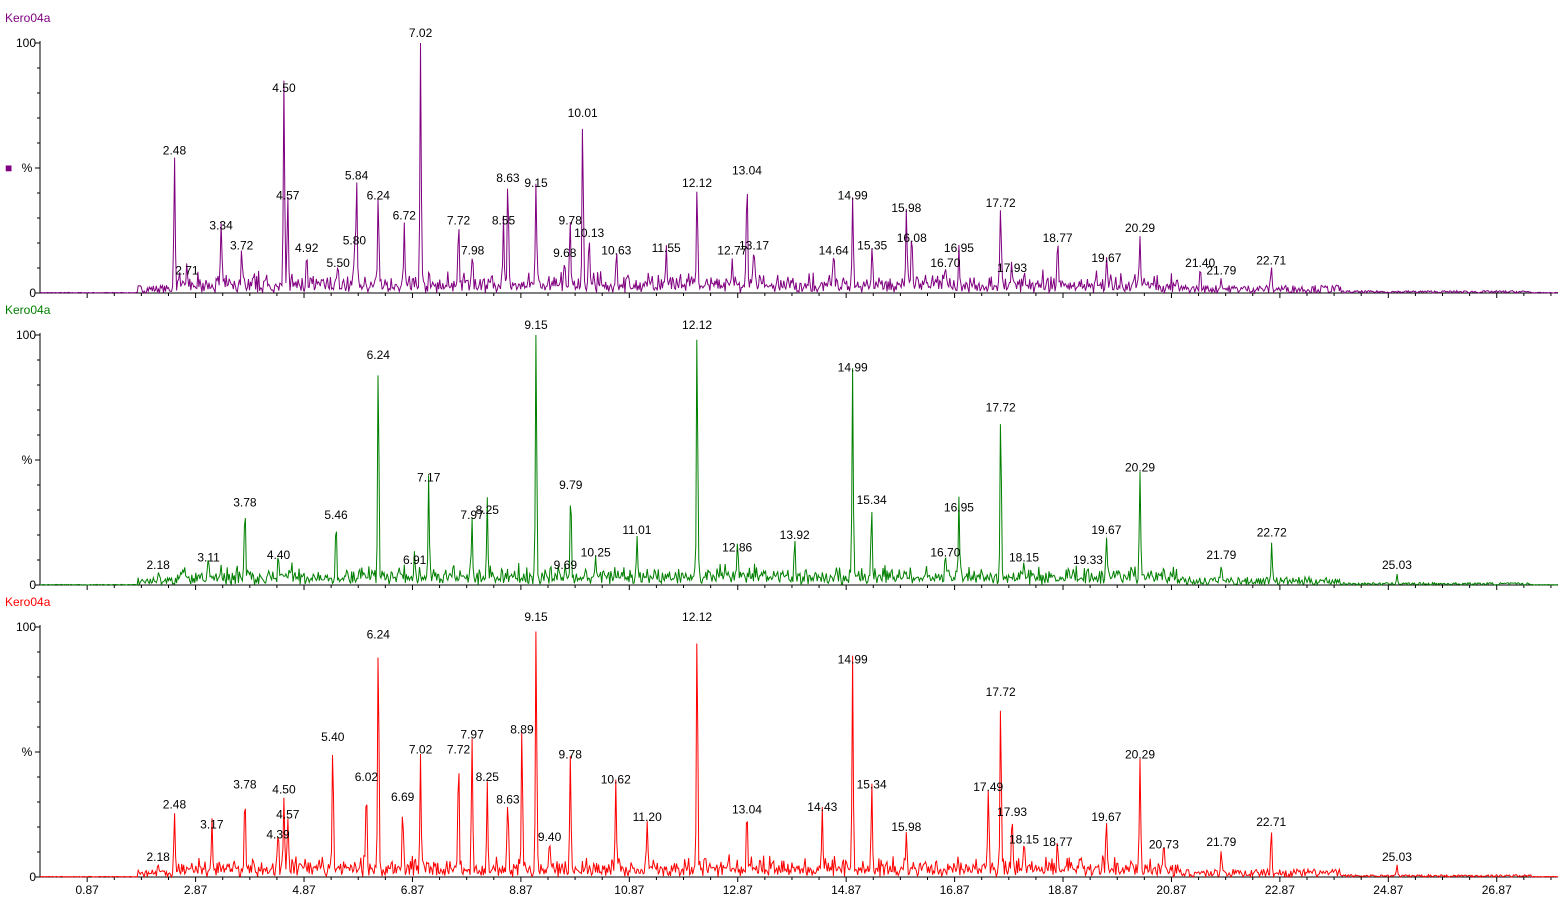 The width and height of the screenshot is (1560, 897). What do you see at coordinates (307, 248) in the screenshot?
I see `peak-label: 4.92` at bounding box center [307, 248].